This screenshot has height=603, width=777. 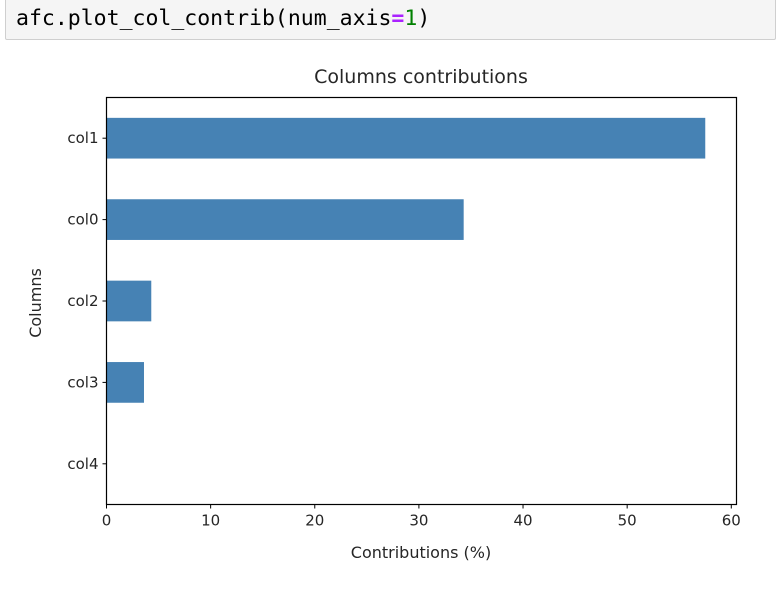 I want to click on chart-title: Columns contributions, so click(x=421, y=77).